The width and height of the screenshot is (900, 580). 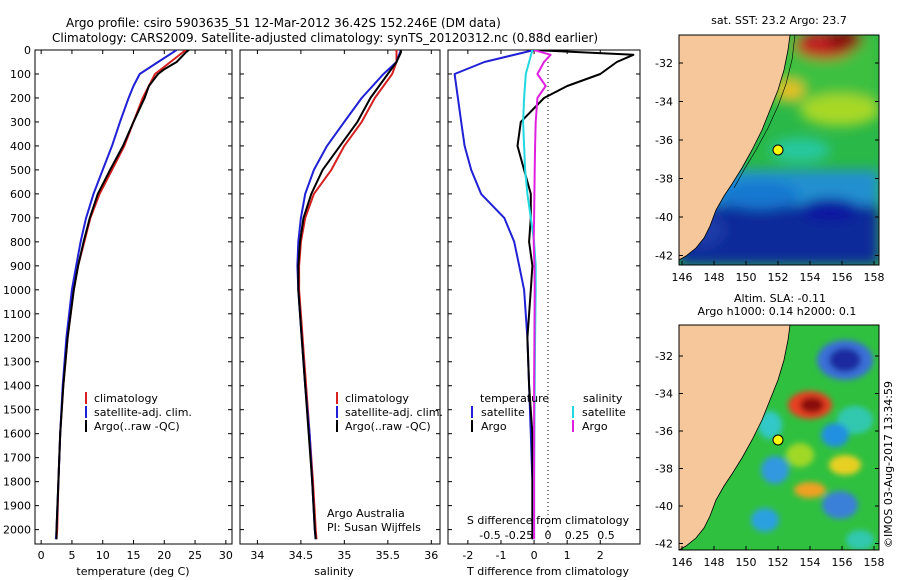 What do you see at coordinates (388, 555) in the screenshot?
I see `x-tick-label: 35.5` at bounding box center [388, 555].